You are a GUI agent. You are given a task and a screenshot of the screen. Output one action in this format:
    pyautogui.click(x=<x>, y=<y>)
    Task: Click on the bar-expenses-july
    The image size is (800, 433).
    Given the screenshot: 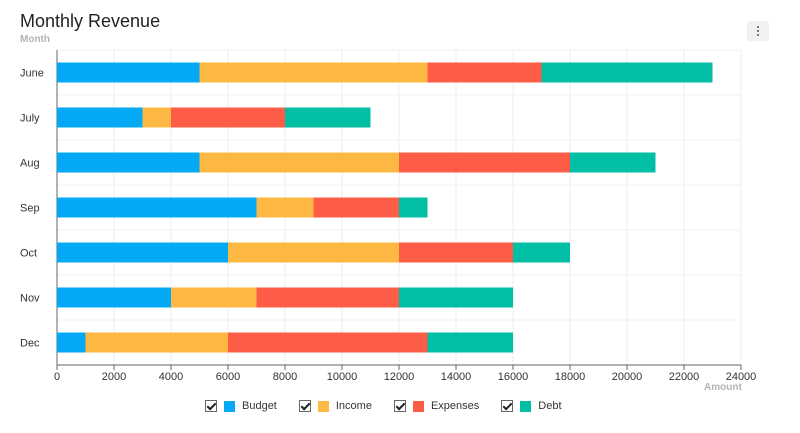 What is the action you would take?
    pyautogui.click(x=228, y=117)
    